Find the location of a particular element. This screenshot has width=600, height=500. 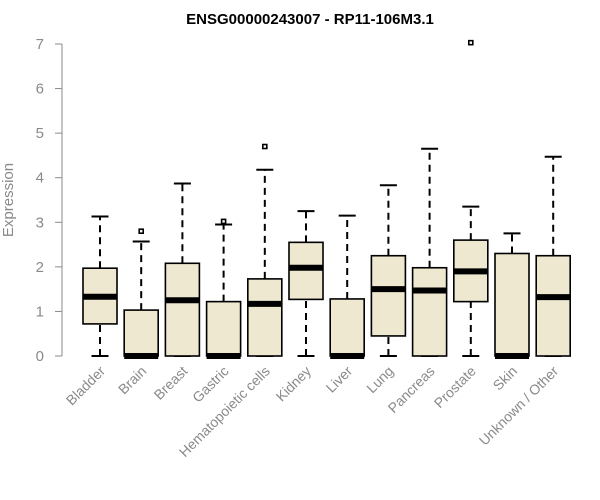

x-tick-label: Liver is located at coordinates (339, 379).